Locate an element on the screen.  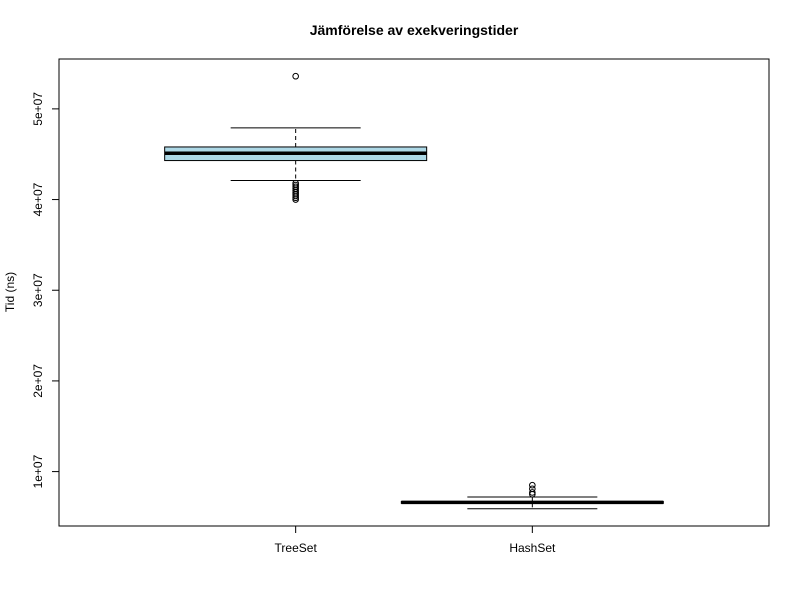
y-tick-label: 4e+07 is located at coordinates (38, 199).